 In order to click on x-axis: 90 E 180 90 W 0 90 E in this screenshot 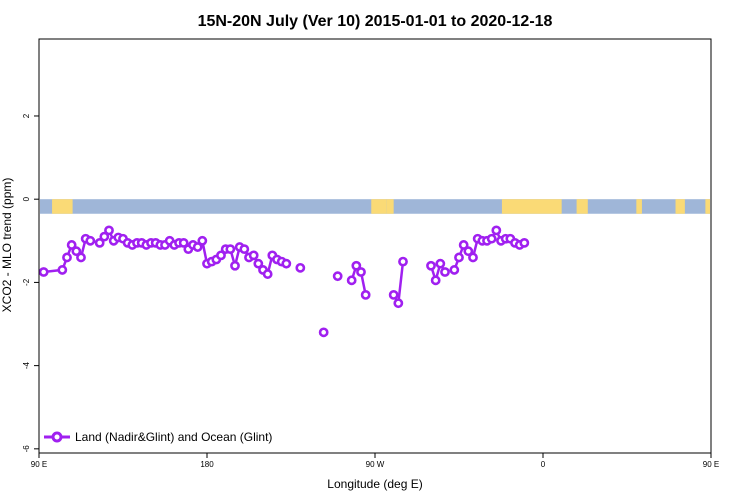, I will do `click(375, 461)`.